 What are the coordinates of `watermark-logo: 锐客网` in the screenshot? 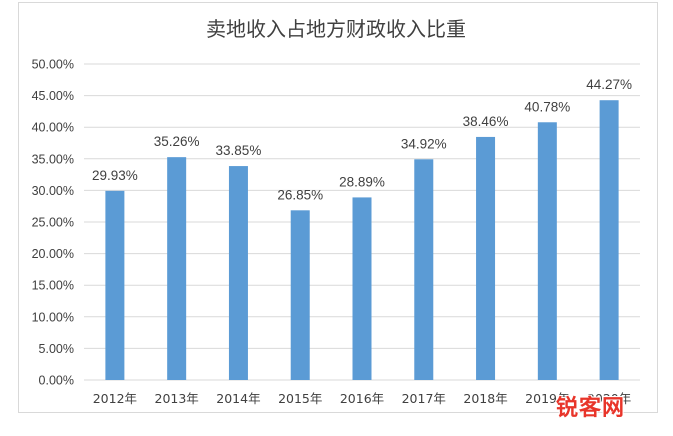 It's located at (591, 408).